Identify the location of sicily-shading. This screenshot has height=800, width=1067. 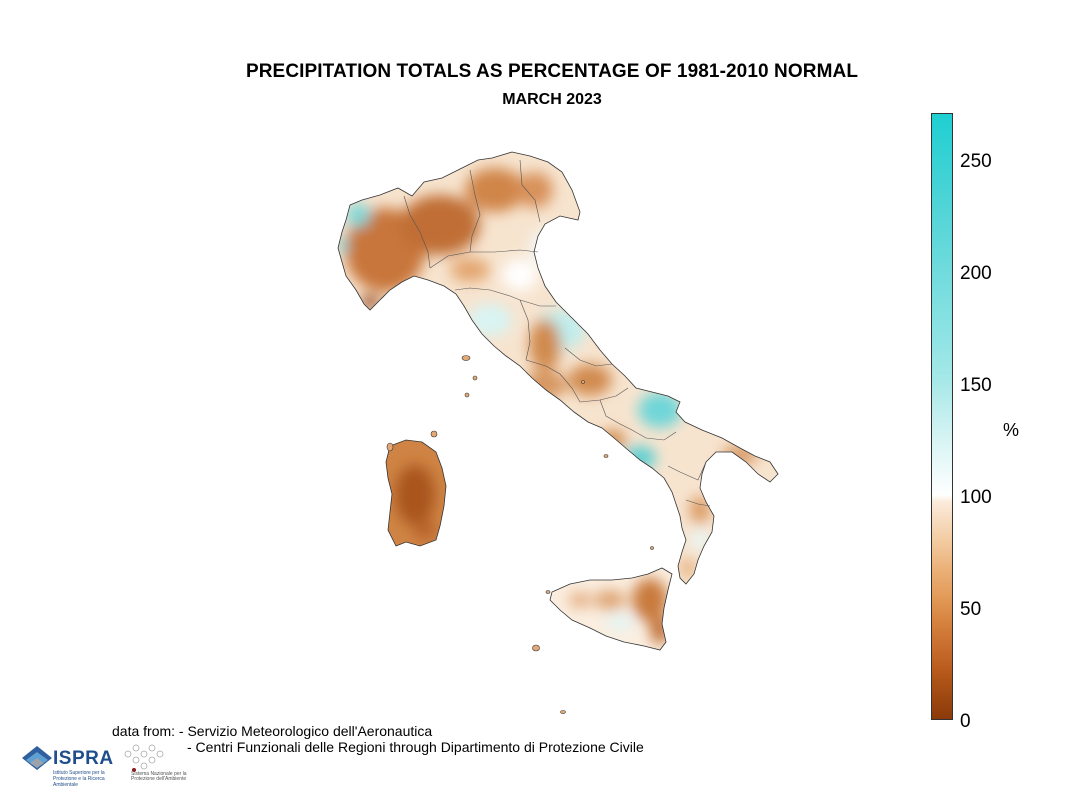
(611, 609).